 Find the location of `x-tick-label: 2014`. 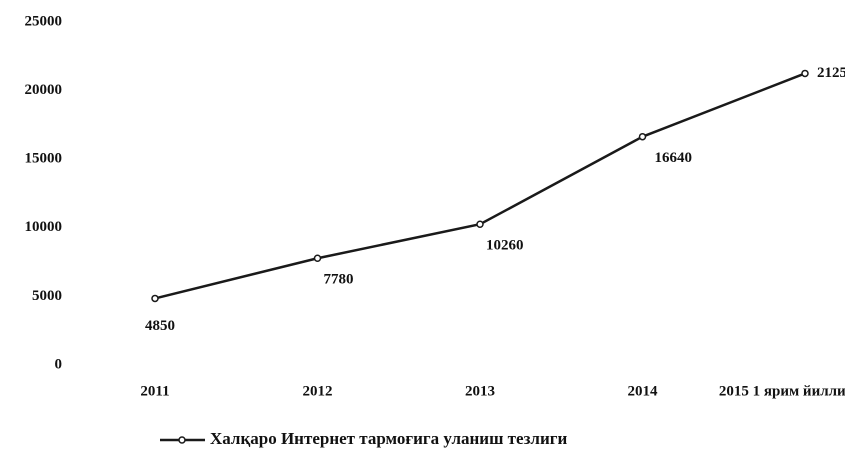

x-tick-label: 2014 is located at coordinates (643, 391).